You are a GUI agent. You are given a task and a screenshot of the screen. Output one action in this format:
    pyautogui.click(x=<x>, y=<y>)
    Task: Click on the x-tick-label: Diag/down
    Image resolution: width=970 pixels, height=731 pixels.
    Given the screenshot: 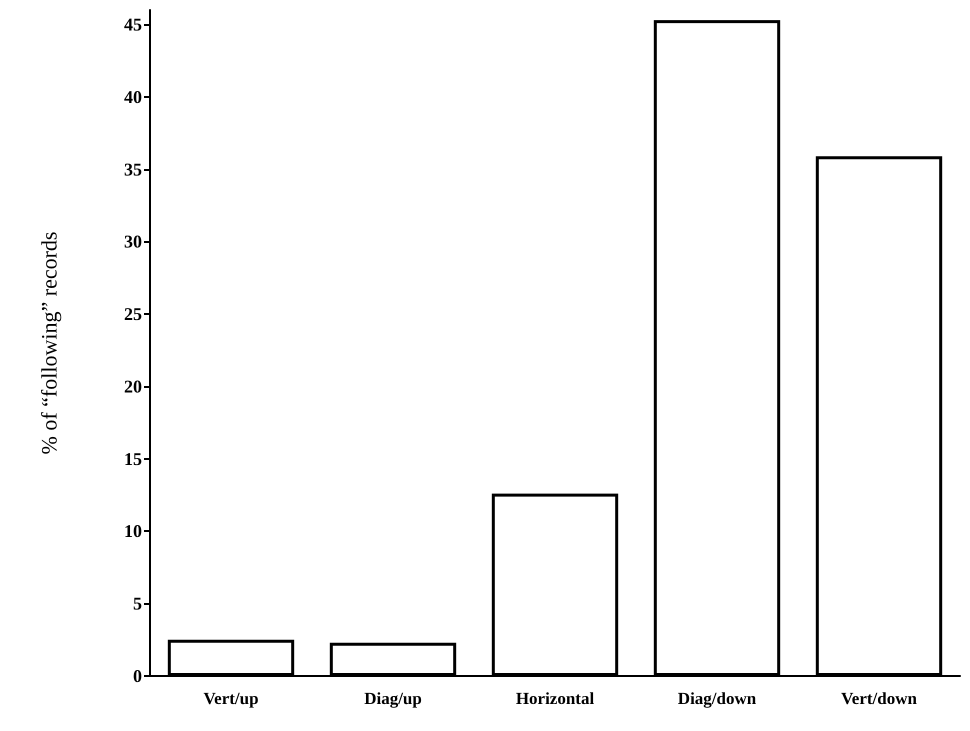 What is the action you would take?
    pyautogui.click(x=717, y=698)
    